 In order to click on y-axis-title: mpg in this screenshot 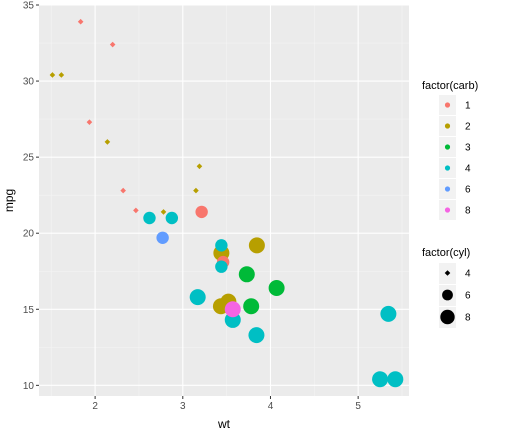, I will do `click(9, 200)`.